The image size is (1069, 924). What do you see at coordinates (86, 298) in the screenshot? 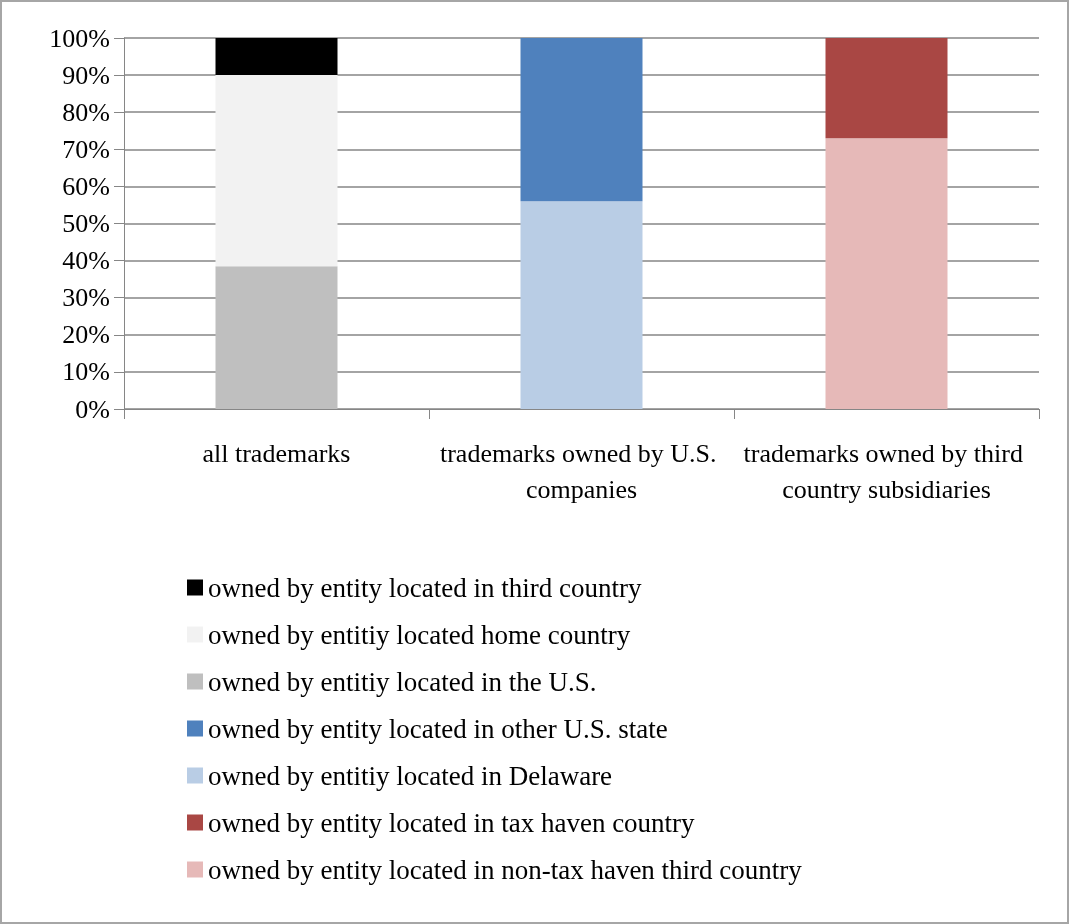
I see `y-tick-label: 30%` at bounding box center [86, 298].